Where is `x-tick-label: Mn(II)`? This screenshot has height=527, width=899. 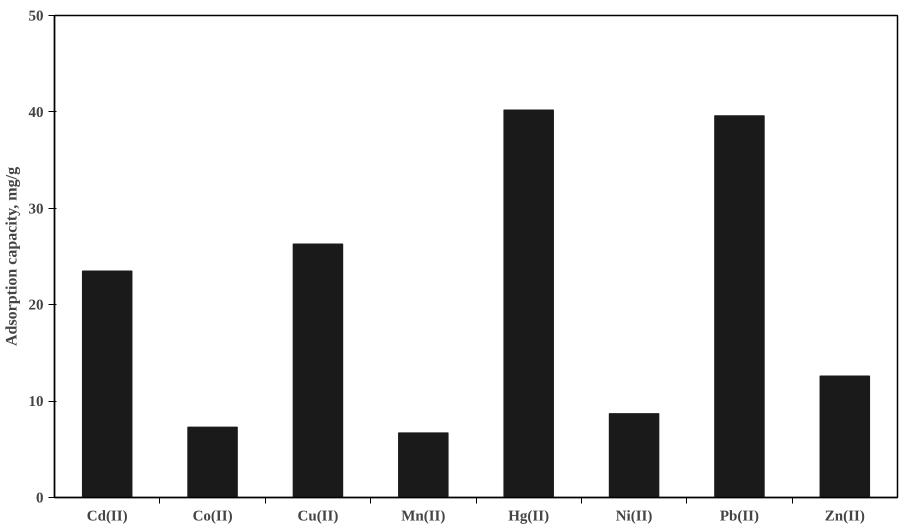
x-tick-label: Mn(II) is located at coordinates (423, 516).